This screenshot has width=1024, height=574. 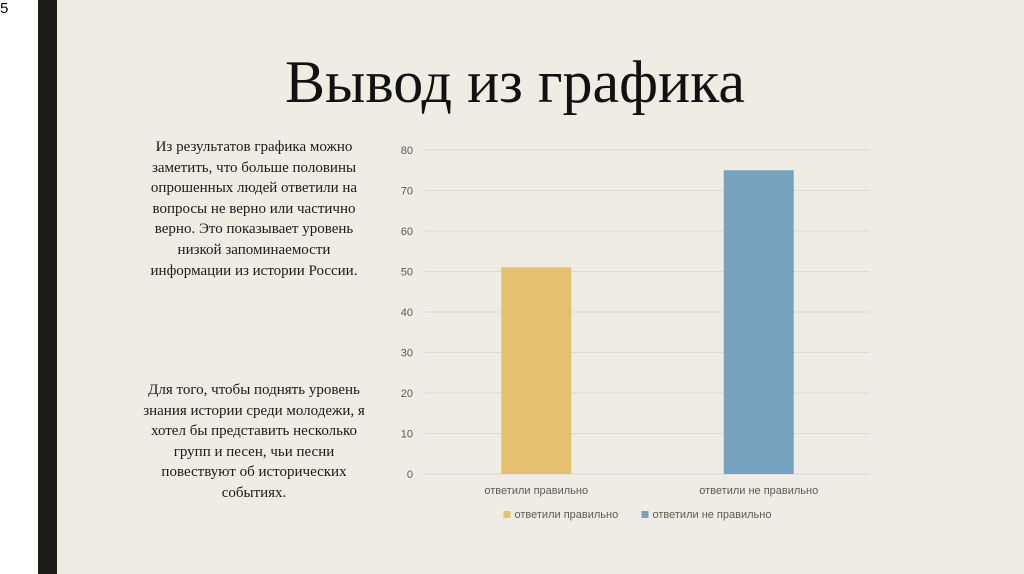 I want to click on y-tick-label: 20, so click(x=407, y=394).